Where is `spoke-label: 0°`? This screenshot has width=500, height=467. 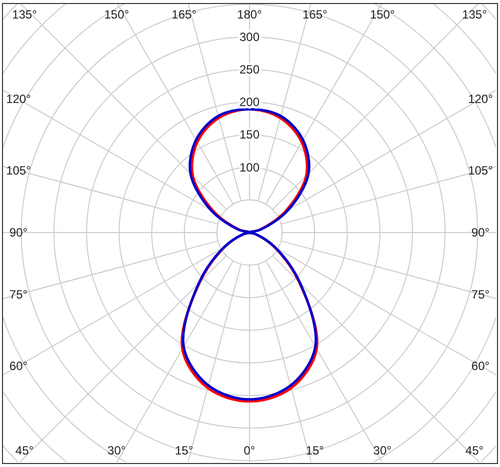 spoke-label: 0° is located at coordinates (250, 451).